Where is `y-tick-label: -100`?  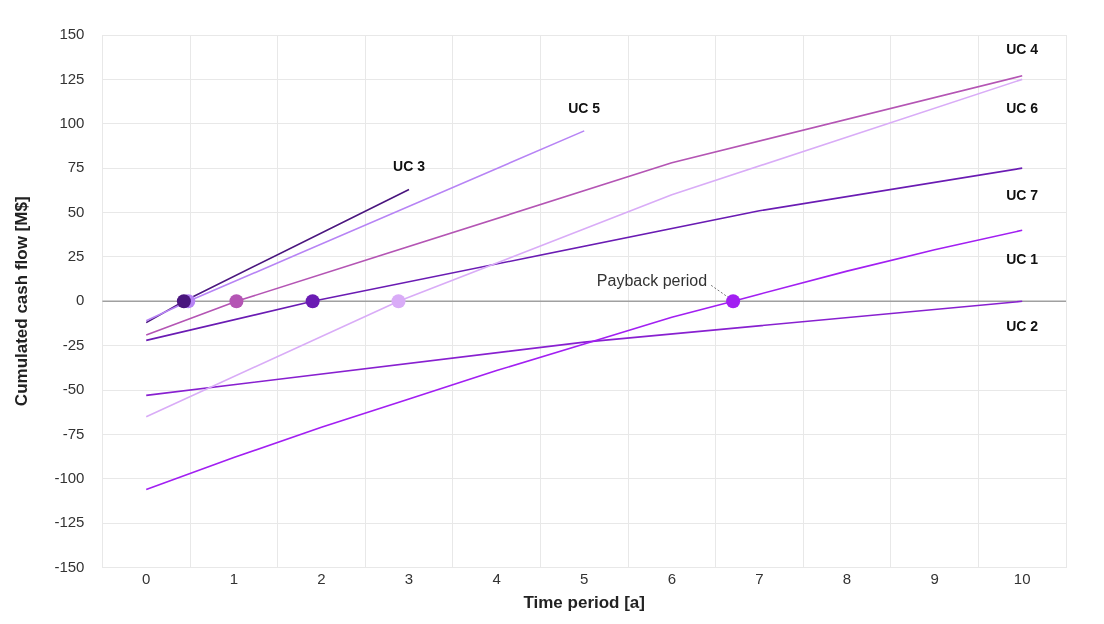 y-tick-label: -100 is located at coordinates (69, 477).